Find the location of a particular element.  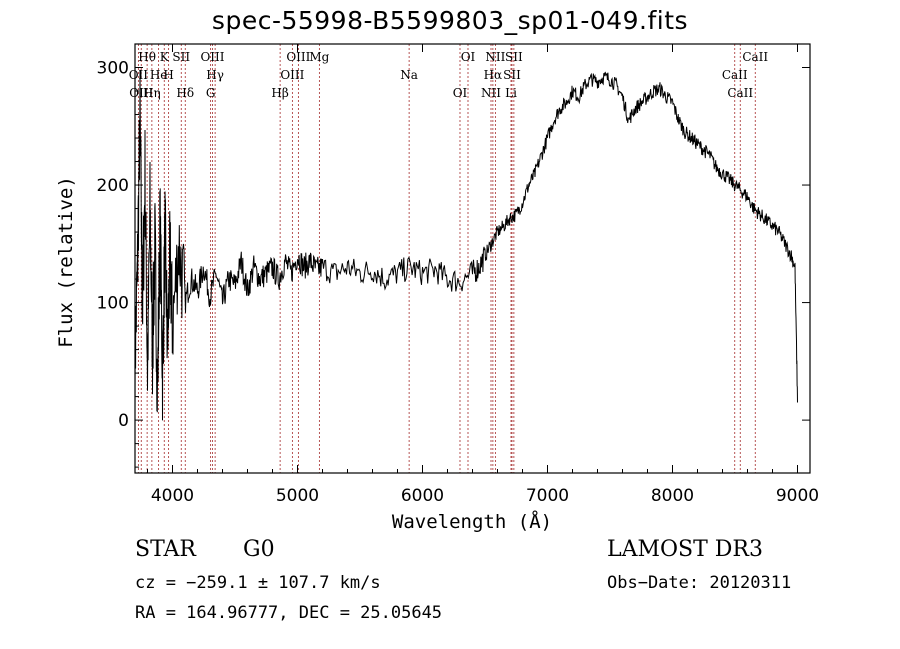

x-axis-label: Wavelength (Å) is located at coordinates (472, 521).